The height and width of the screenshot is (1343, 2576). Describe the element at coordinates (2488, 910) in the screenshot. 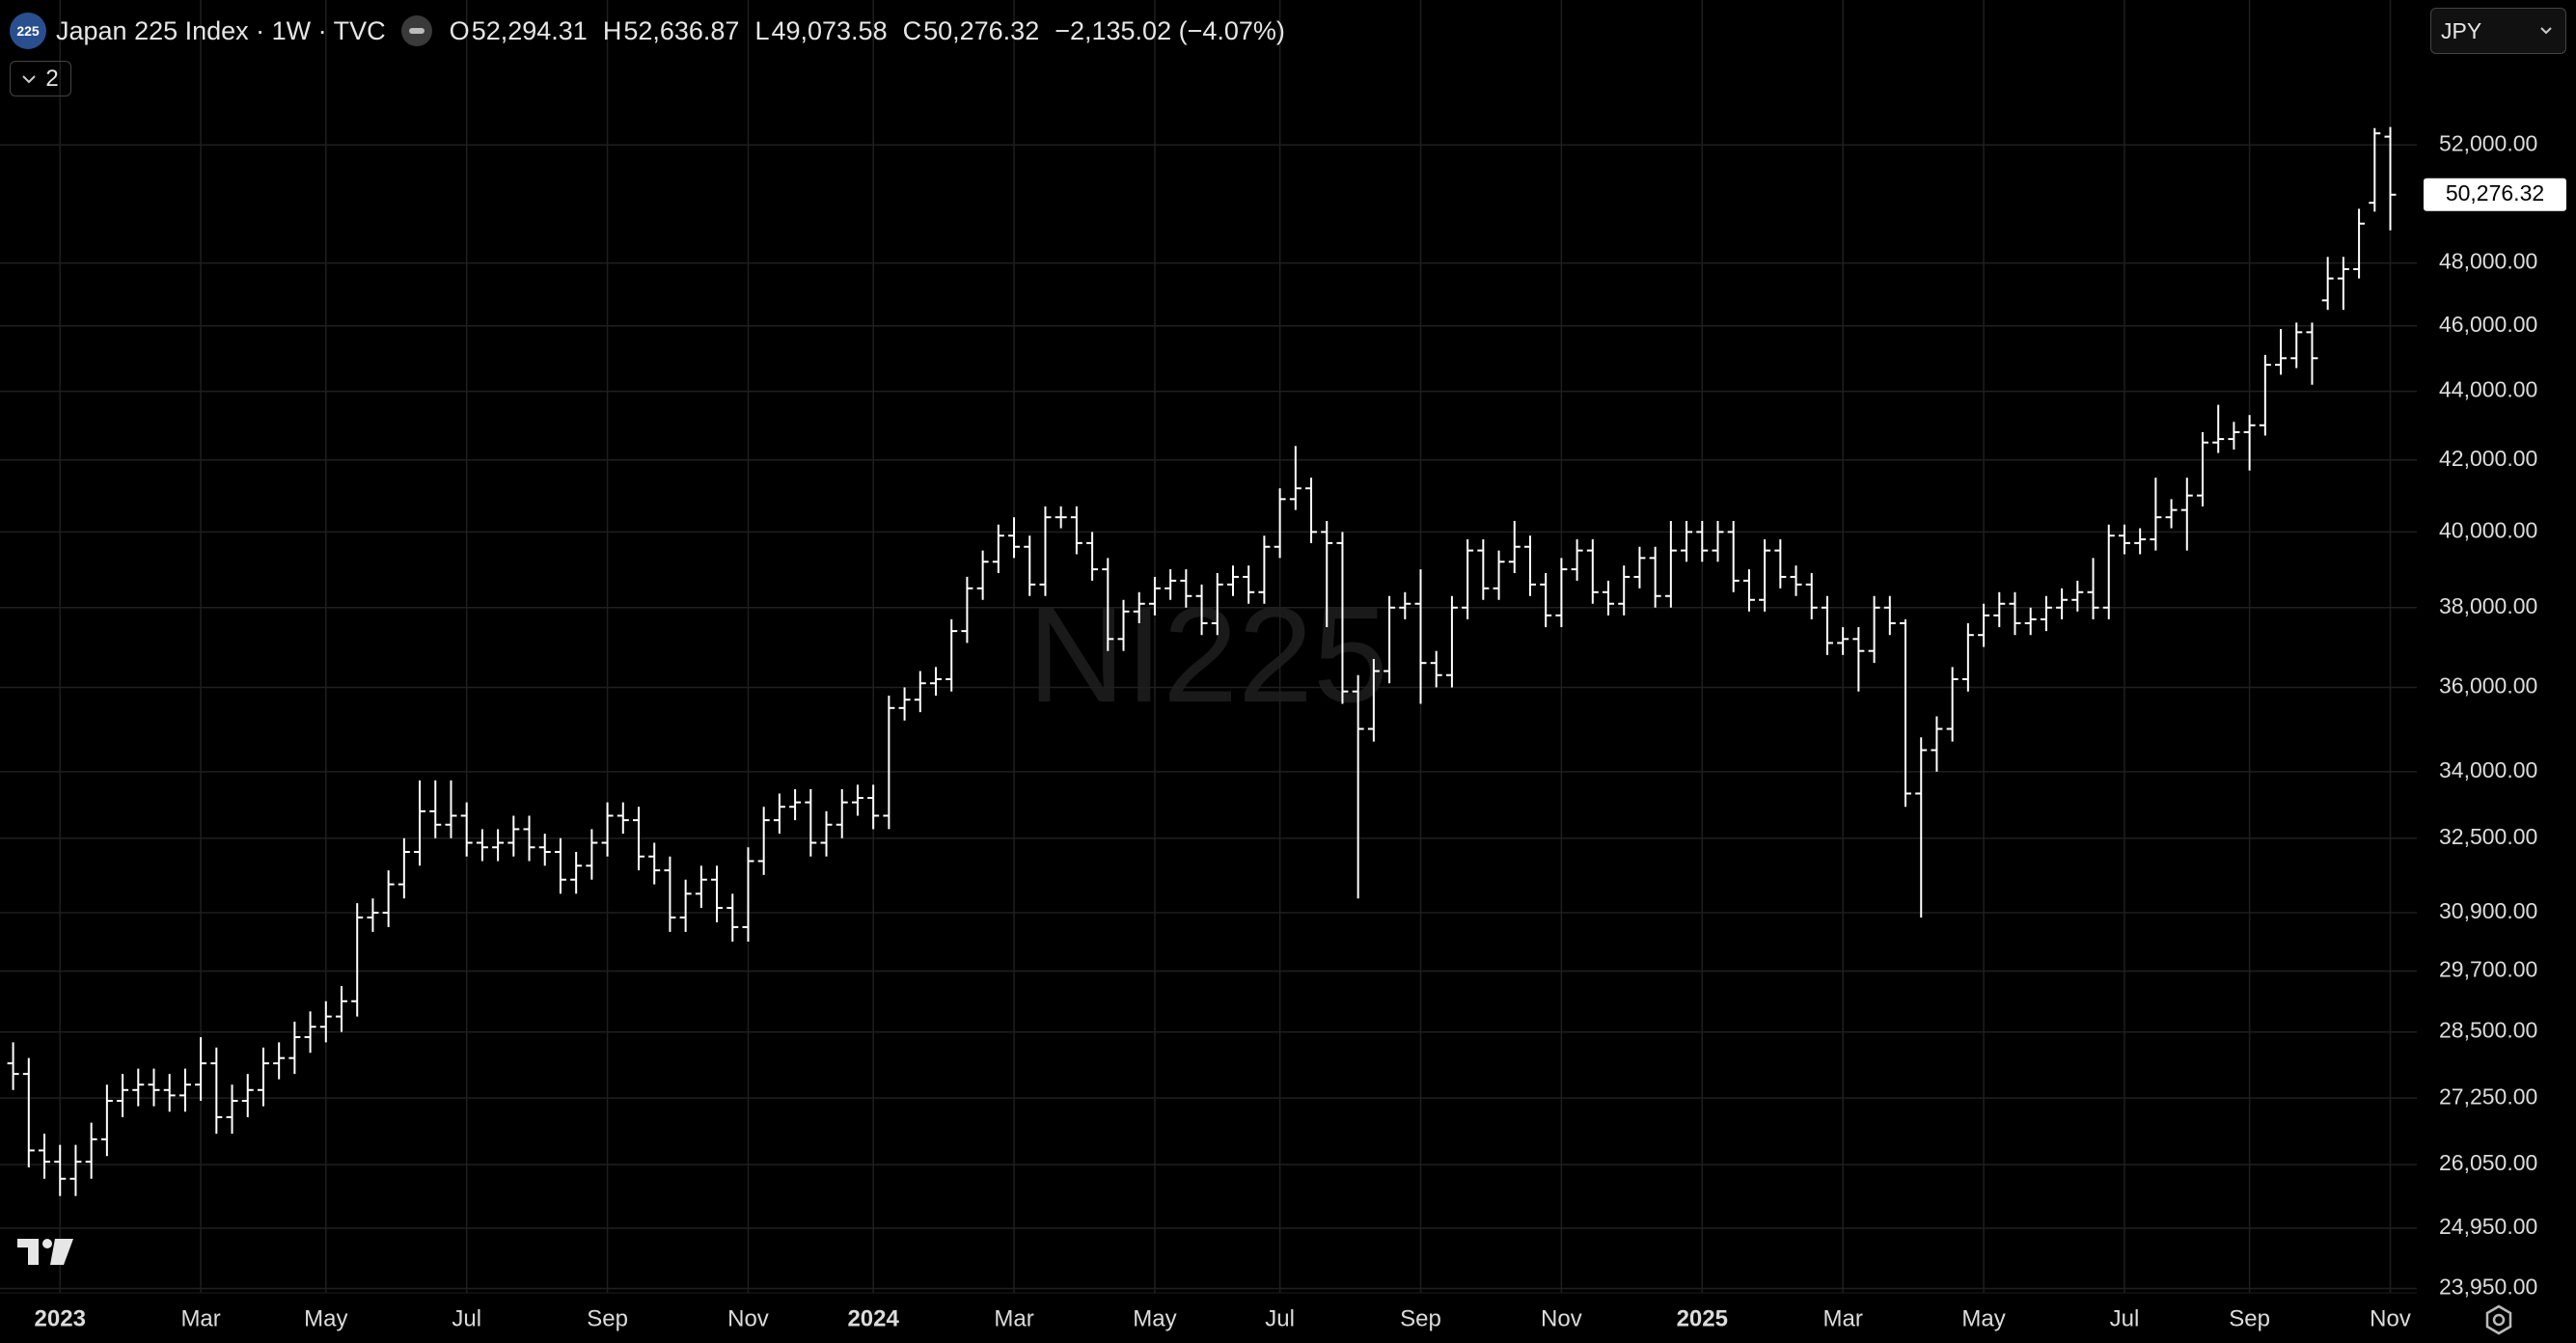

I see `y-tick-label: 30,900.00` at that location.